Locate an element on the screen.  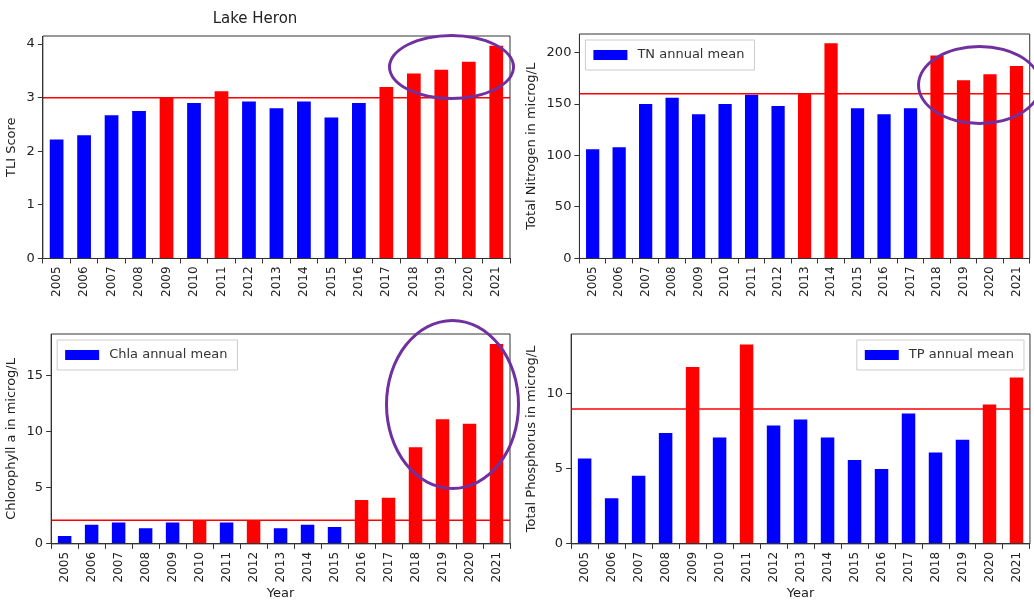
y-tick-label: 200 is located at coordinates (559, 51).